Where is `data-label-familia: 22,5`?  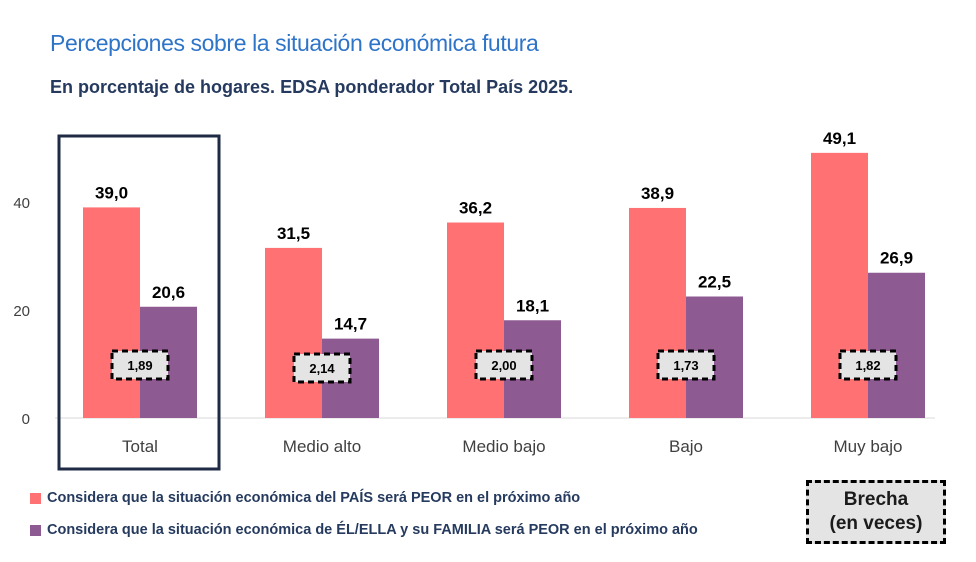 data-label-familia: 22,5 is located at coordinates (714, 282).